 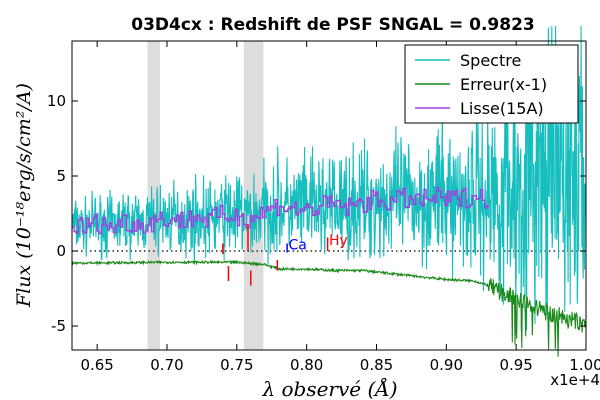 What do you see at coordinates (166, 365) in the screenshot?
I see `x-tick-label-1: 0.70` at bounding box center [166, 365].